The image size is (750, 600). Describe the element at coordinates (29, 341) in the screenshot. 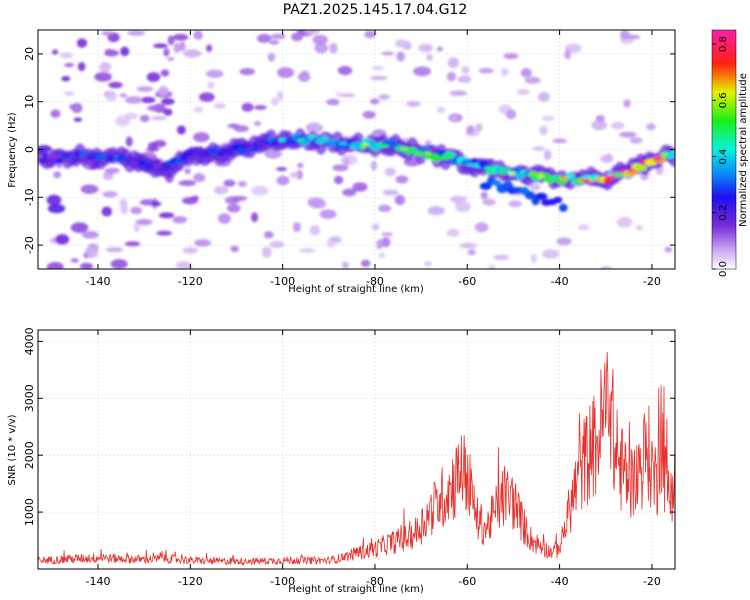

I see `y-tick-label: 4000` at that location.